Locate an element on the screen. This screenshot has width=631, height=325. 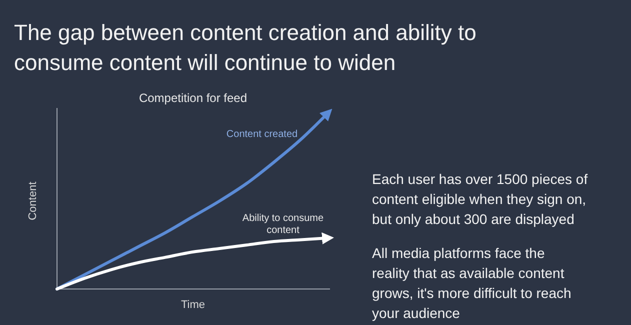
y-axis-title: Content is located at coordinates (33, 201).